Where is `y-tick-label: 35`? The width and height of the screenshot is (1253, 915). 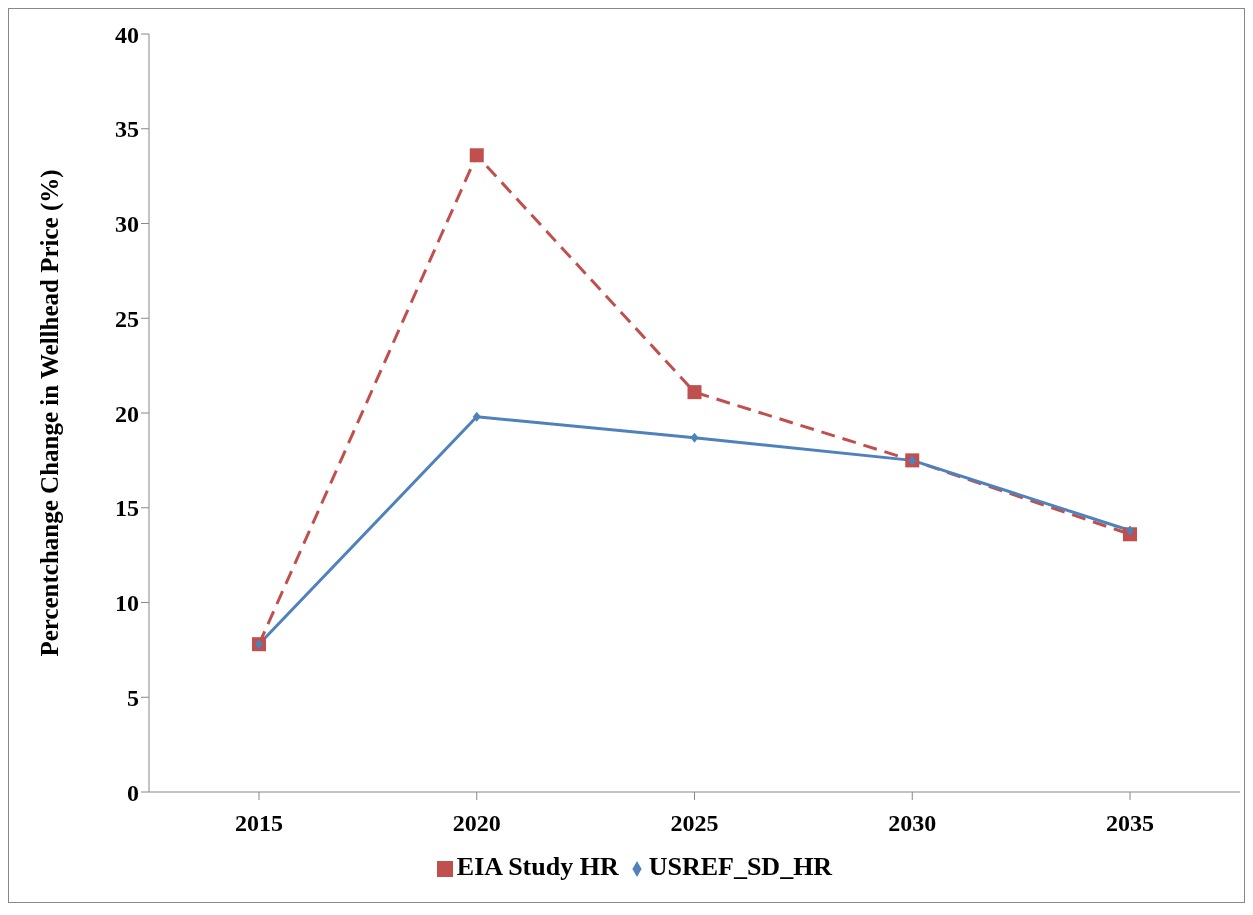
y-tick-label: 35 is located at coordinates (127, 129).